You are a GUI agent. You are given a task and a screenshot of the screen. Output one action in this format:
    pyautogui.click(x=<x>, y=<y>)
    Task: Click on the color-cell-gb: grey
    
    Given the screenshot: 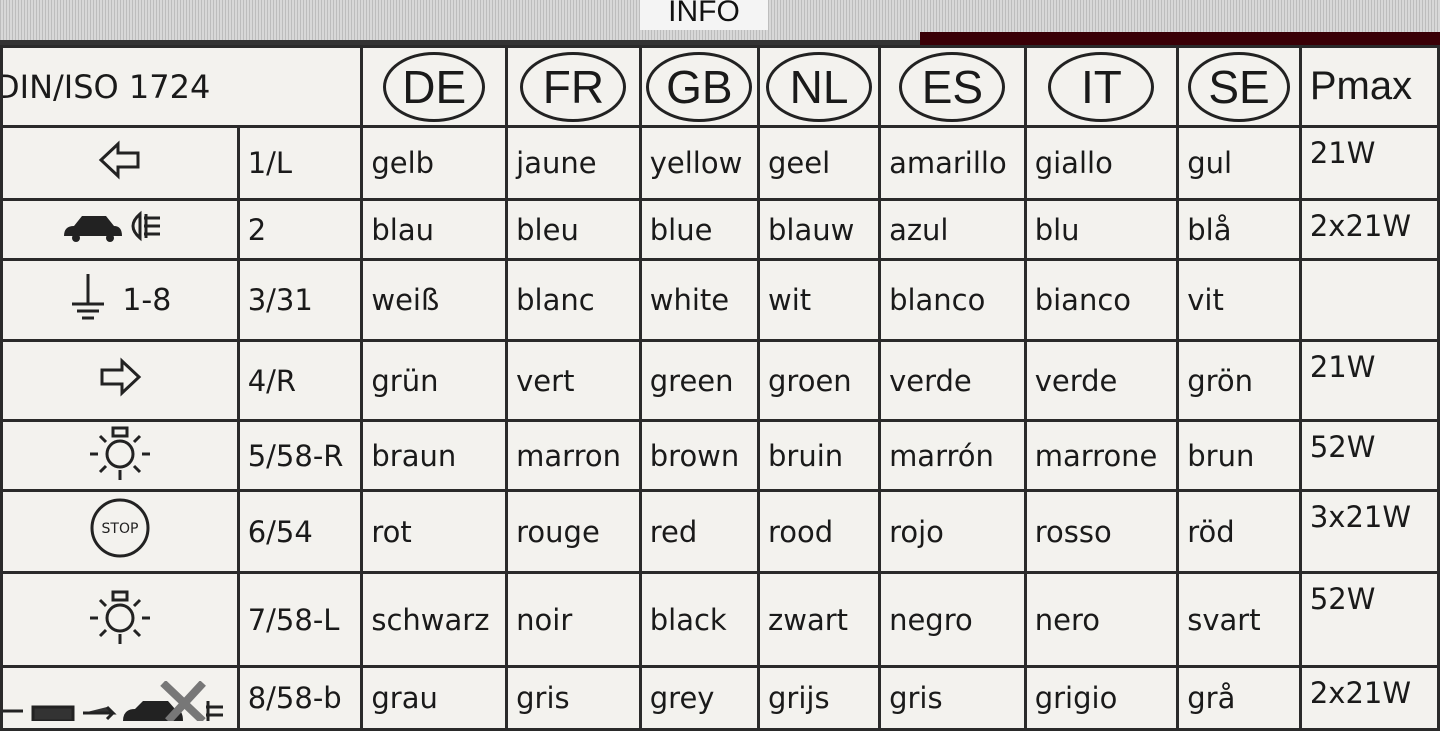 What is the action you would take?
    pyautogui.click(x=699, y=698)
    